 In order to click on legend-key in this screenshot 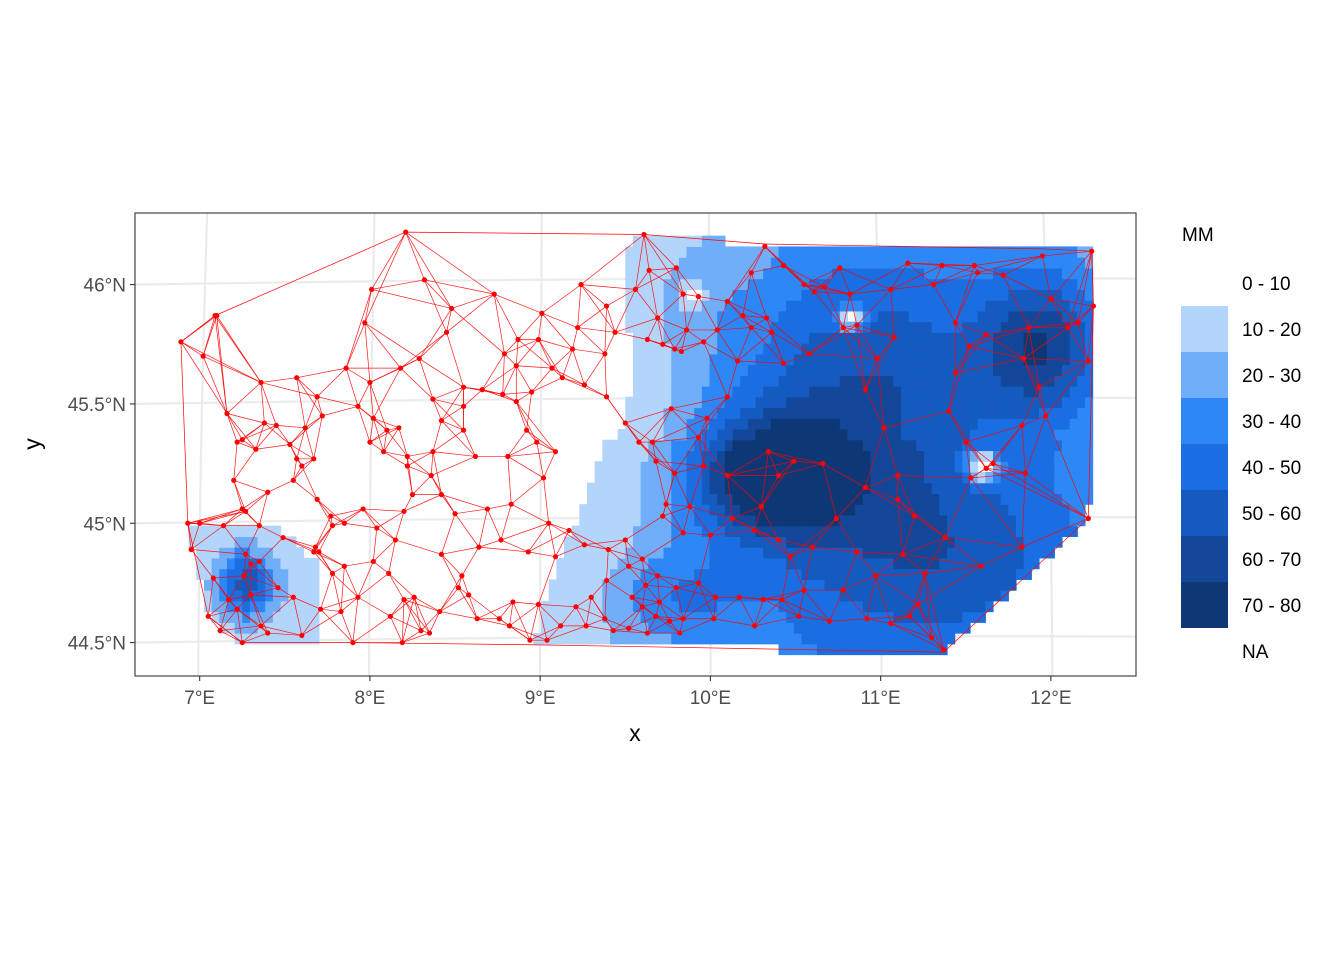, I will do `click(1204, 559)`.